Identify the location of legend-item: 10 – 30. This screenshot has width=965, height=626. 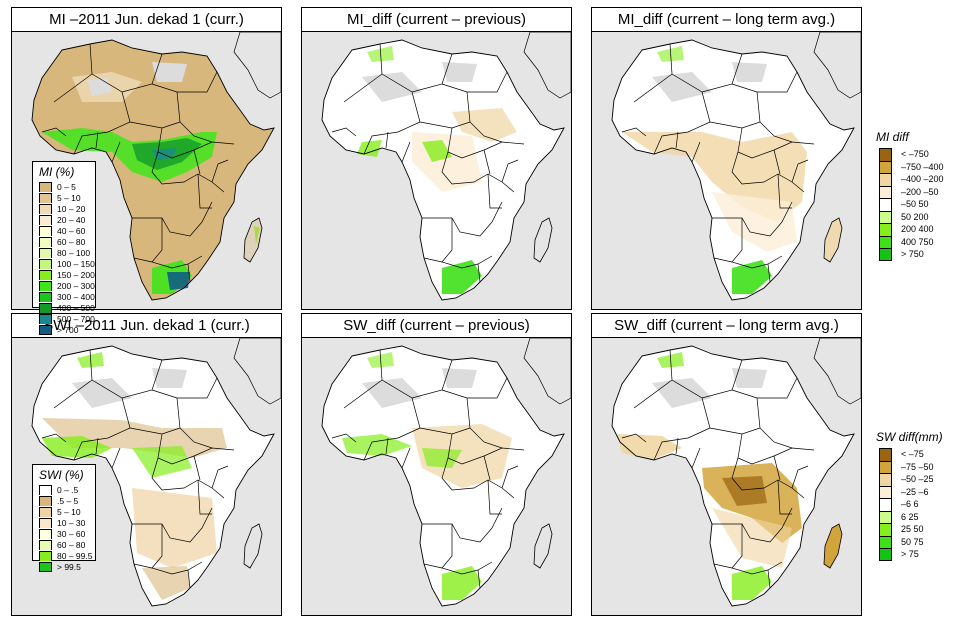
(67, 522).